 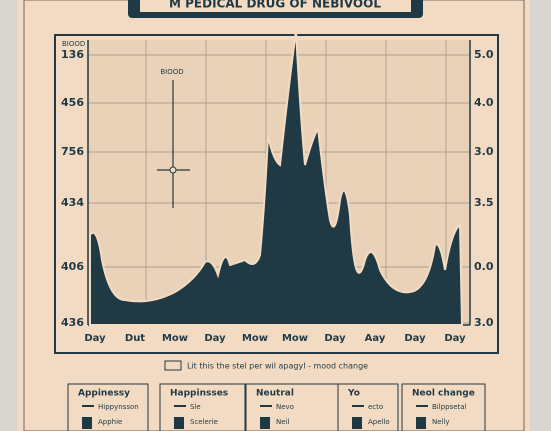 What do you see at coordinates (285, 407) in the screenshot?
I see `panel-item: Nevo` at bounding box center [285, 407].